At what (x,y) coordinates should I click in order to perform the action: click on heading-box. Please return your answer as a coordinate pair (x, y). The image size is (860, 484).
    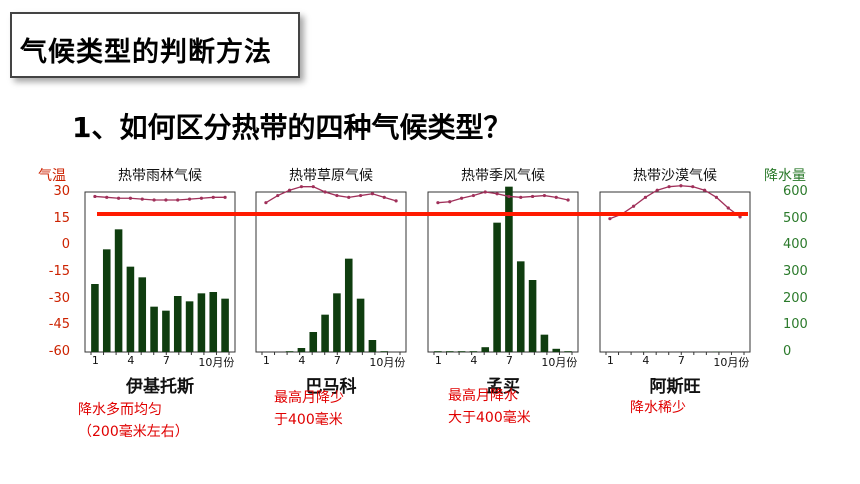
    Looking at the image, I should click on (155, 45).